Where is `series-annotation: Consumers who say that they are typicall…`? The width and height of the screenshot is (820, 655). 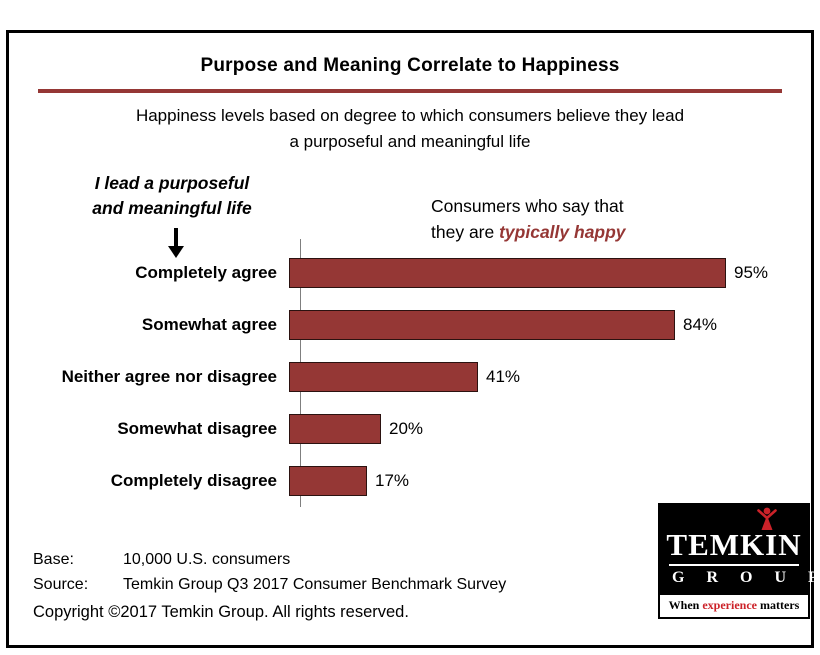
series-annotation: Consumers who say that they are typicall… is located at coordinates (528, 219).